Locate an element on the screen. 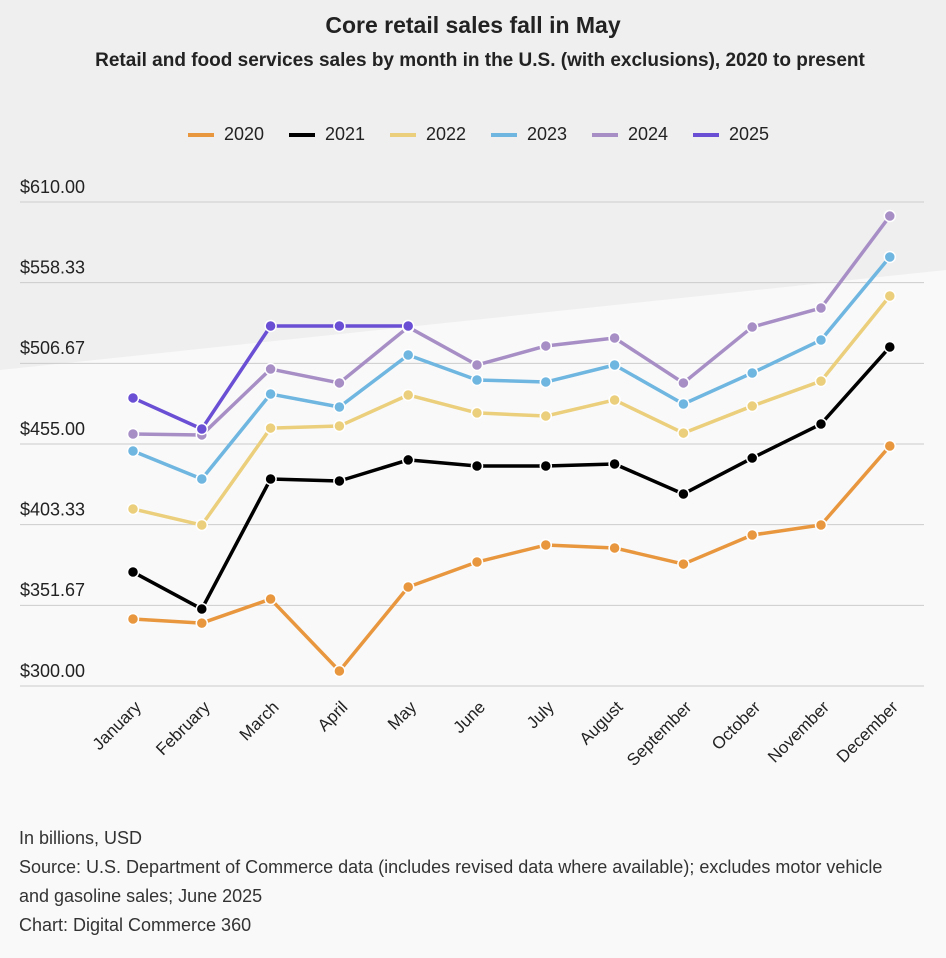 The width and height of the screenshot is (946, 958). y-tick-label: $455.00 is located at coordinates (52, 429).